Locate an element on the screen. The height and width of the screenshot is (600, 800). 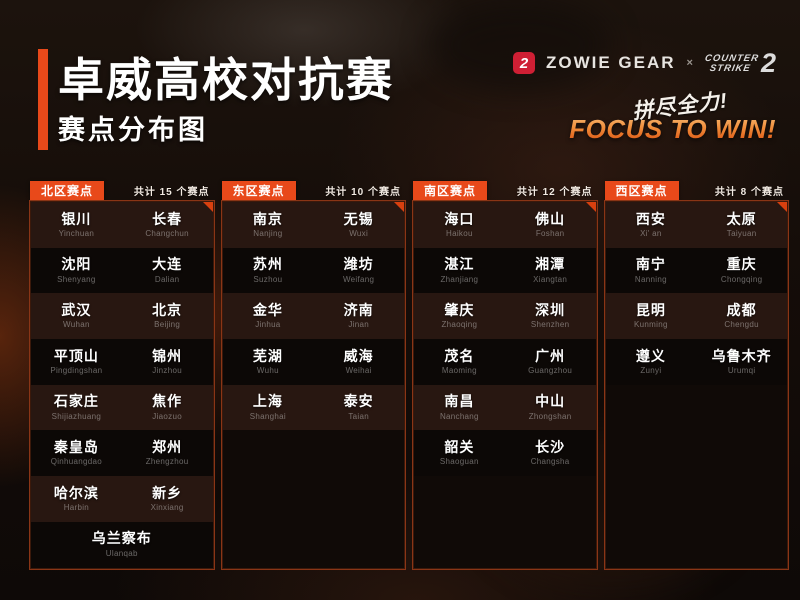
city-cell: 苏州 Suzhou is located at coordinates (268, 271).